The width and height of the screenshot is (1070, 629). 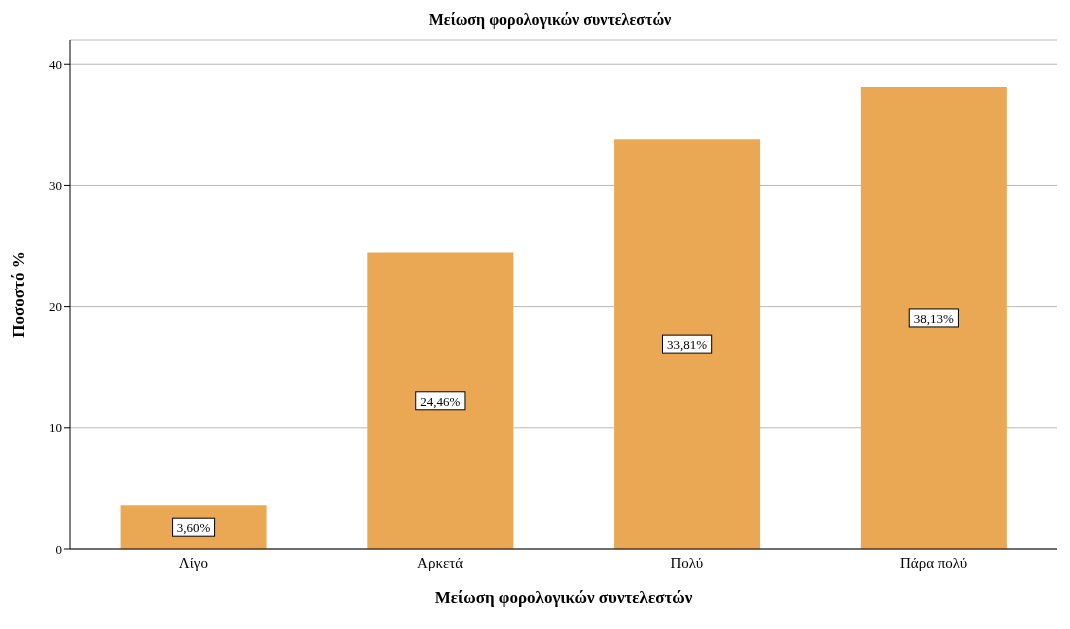 I want to click on x-tick-label: Αρκετά, so click(x=440, y=562).